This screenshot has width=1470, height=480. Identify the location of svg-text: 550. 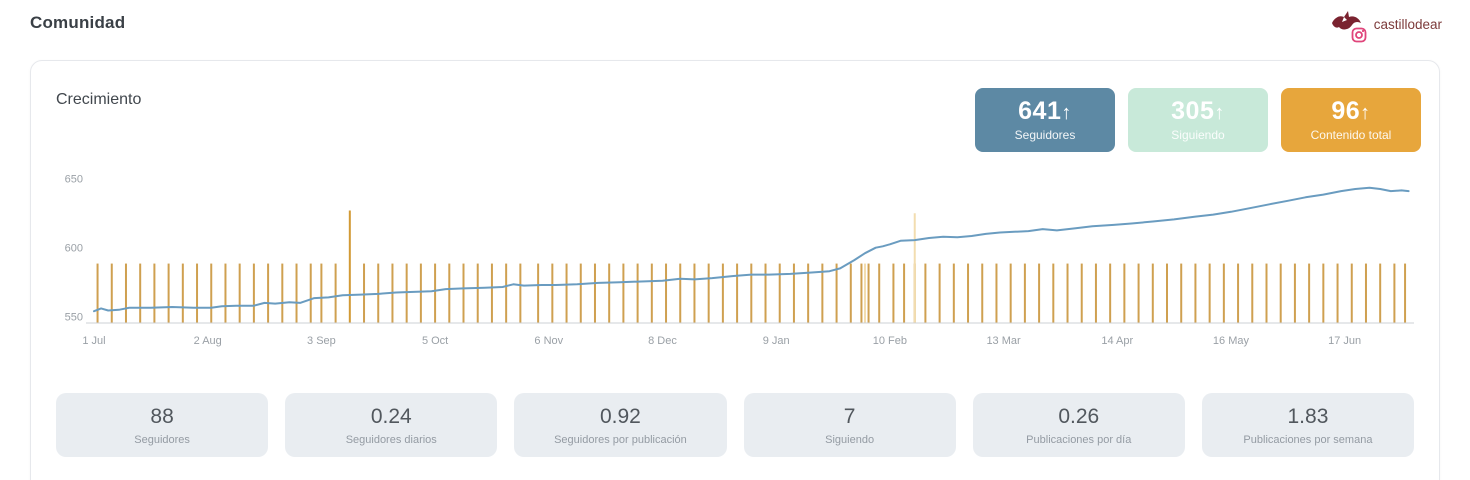
(74, 318).